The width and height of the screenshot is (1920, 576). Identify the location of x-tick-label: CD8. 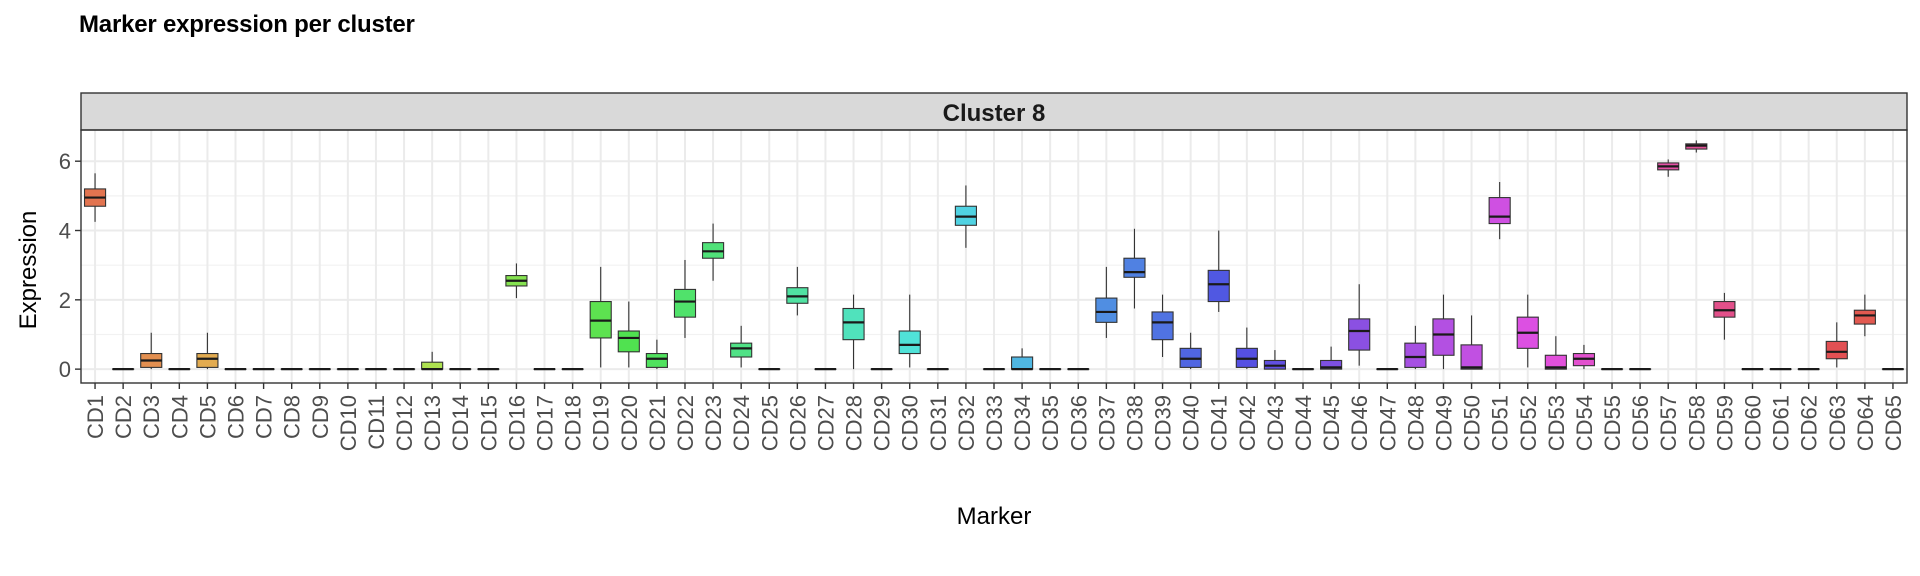
(292, 417).